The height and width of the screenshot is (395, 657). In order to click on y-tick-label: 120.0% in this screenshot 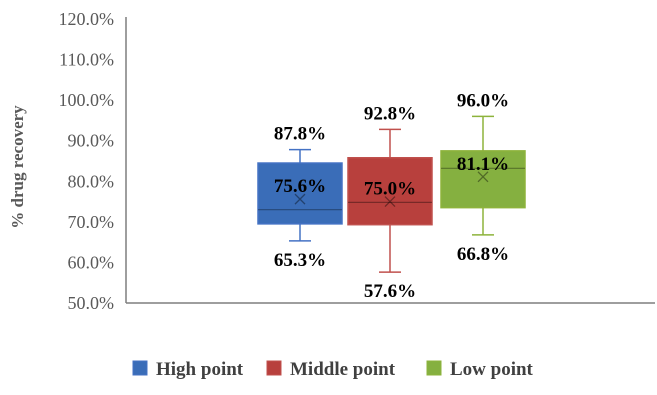, I will do `click(87, 19)`.